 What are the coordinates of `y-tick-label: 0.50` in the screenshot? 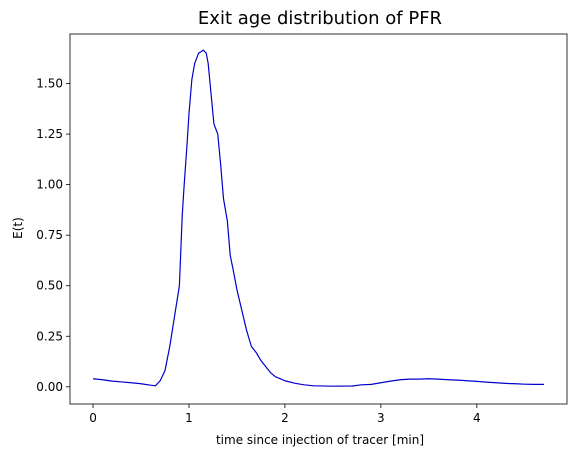 It's located at (49, 286).